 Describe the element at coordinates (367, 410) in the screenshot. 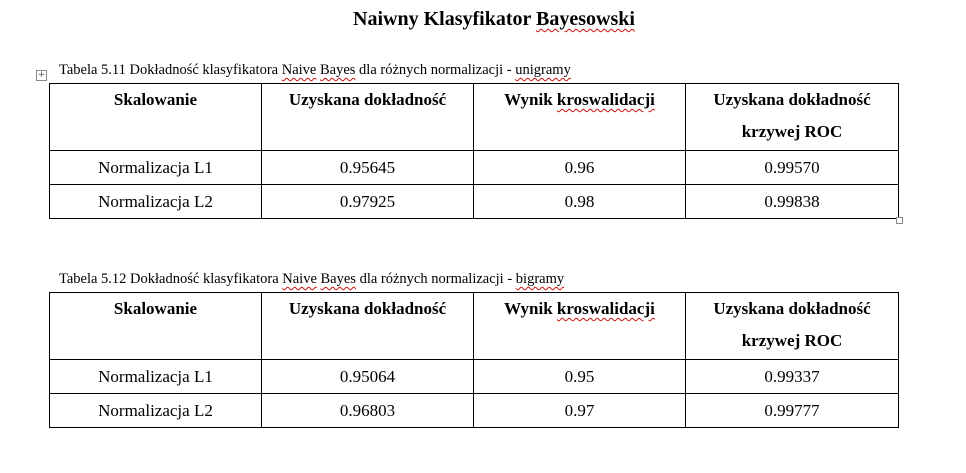

I see `cell-accuracy: 0.96803` at that location.